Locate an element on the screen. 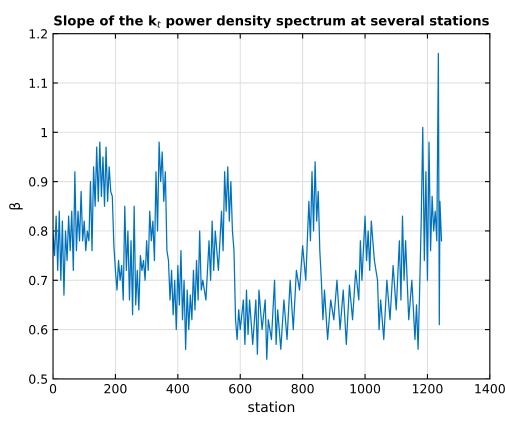 The image size is (505, 421). x-tick-label: 600 is located at coordinates (240, 389).